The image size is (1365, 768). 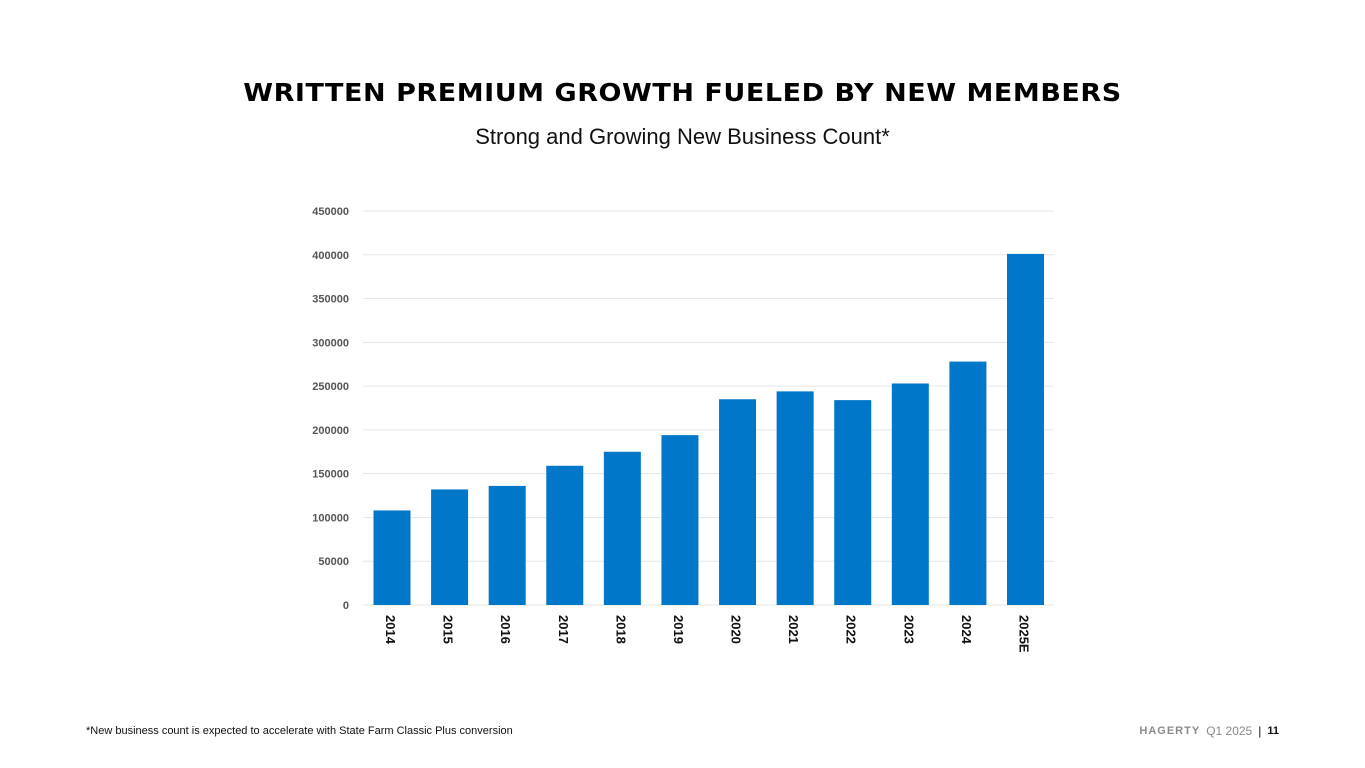 I want to click on y-tick-label: 300000, so click(x=330, y=343).